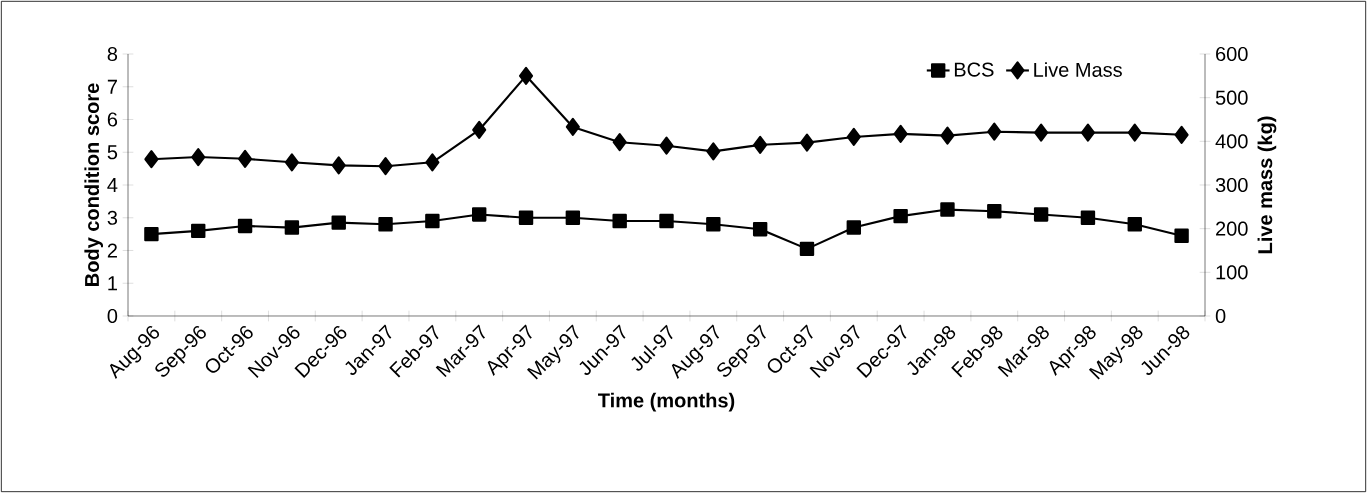  I want to click on x-axis-title: Time (months), so click(666, 402).